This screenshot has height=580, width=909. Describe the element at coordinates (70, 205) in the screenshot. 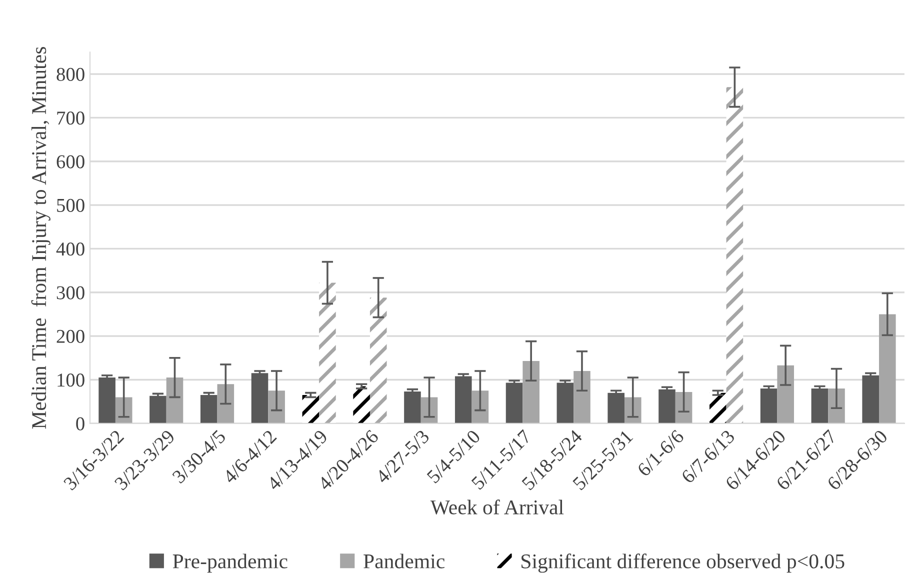

I see `y-tick-label: 500` at that location.